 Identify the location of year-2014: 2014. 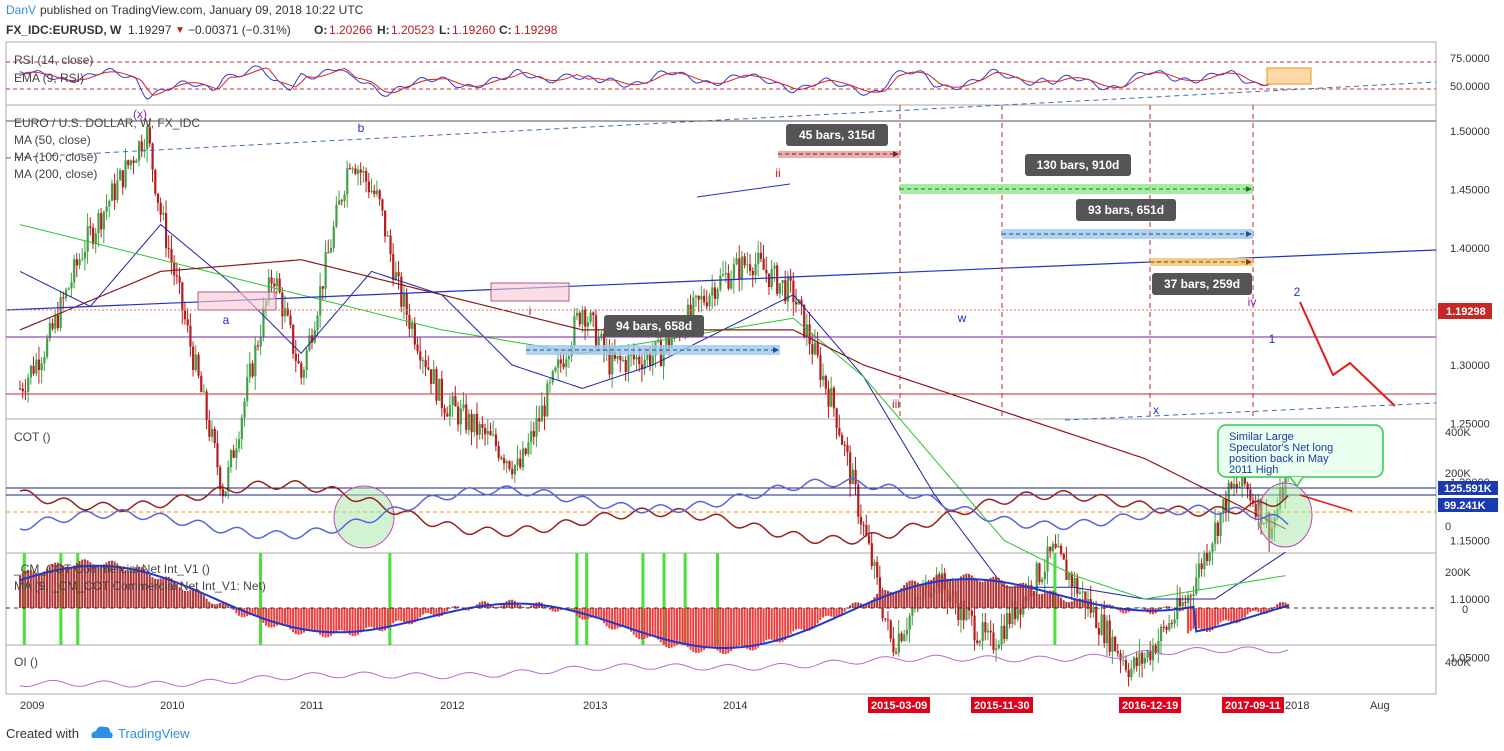
(735, 706).